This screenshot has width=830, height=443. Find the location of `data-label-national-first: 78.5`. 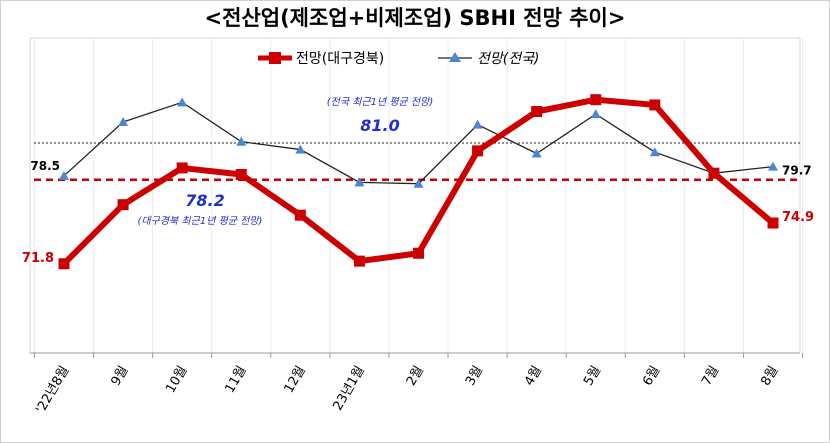

data-label-national-first: 78.5 is located at coordinates (45, 166).